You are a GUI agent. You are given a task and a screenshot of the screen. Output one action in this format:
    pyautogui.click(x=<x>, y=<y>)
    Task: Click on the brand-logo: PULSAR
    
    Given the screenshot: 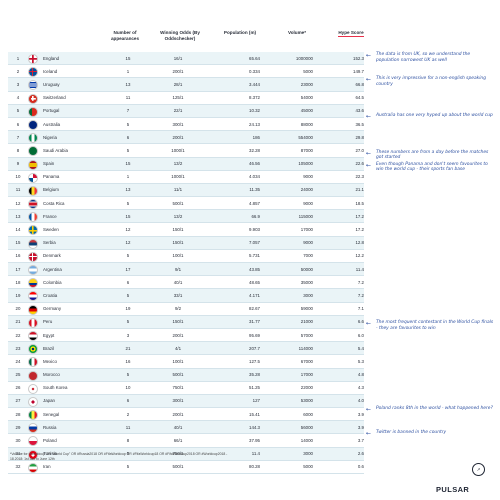 What is the action you would take?
    pyautogui.click(x=453, y=489)
    